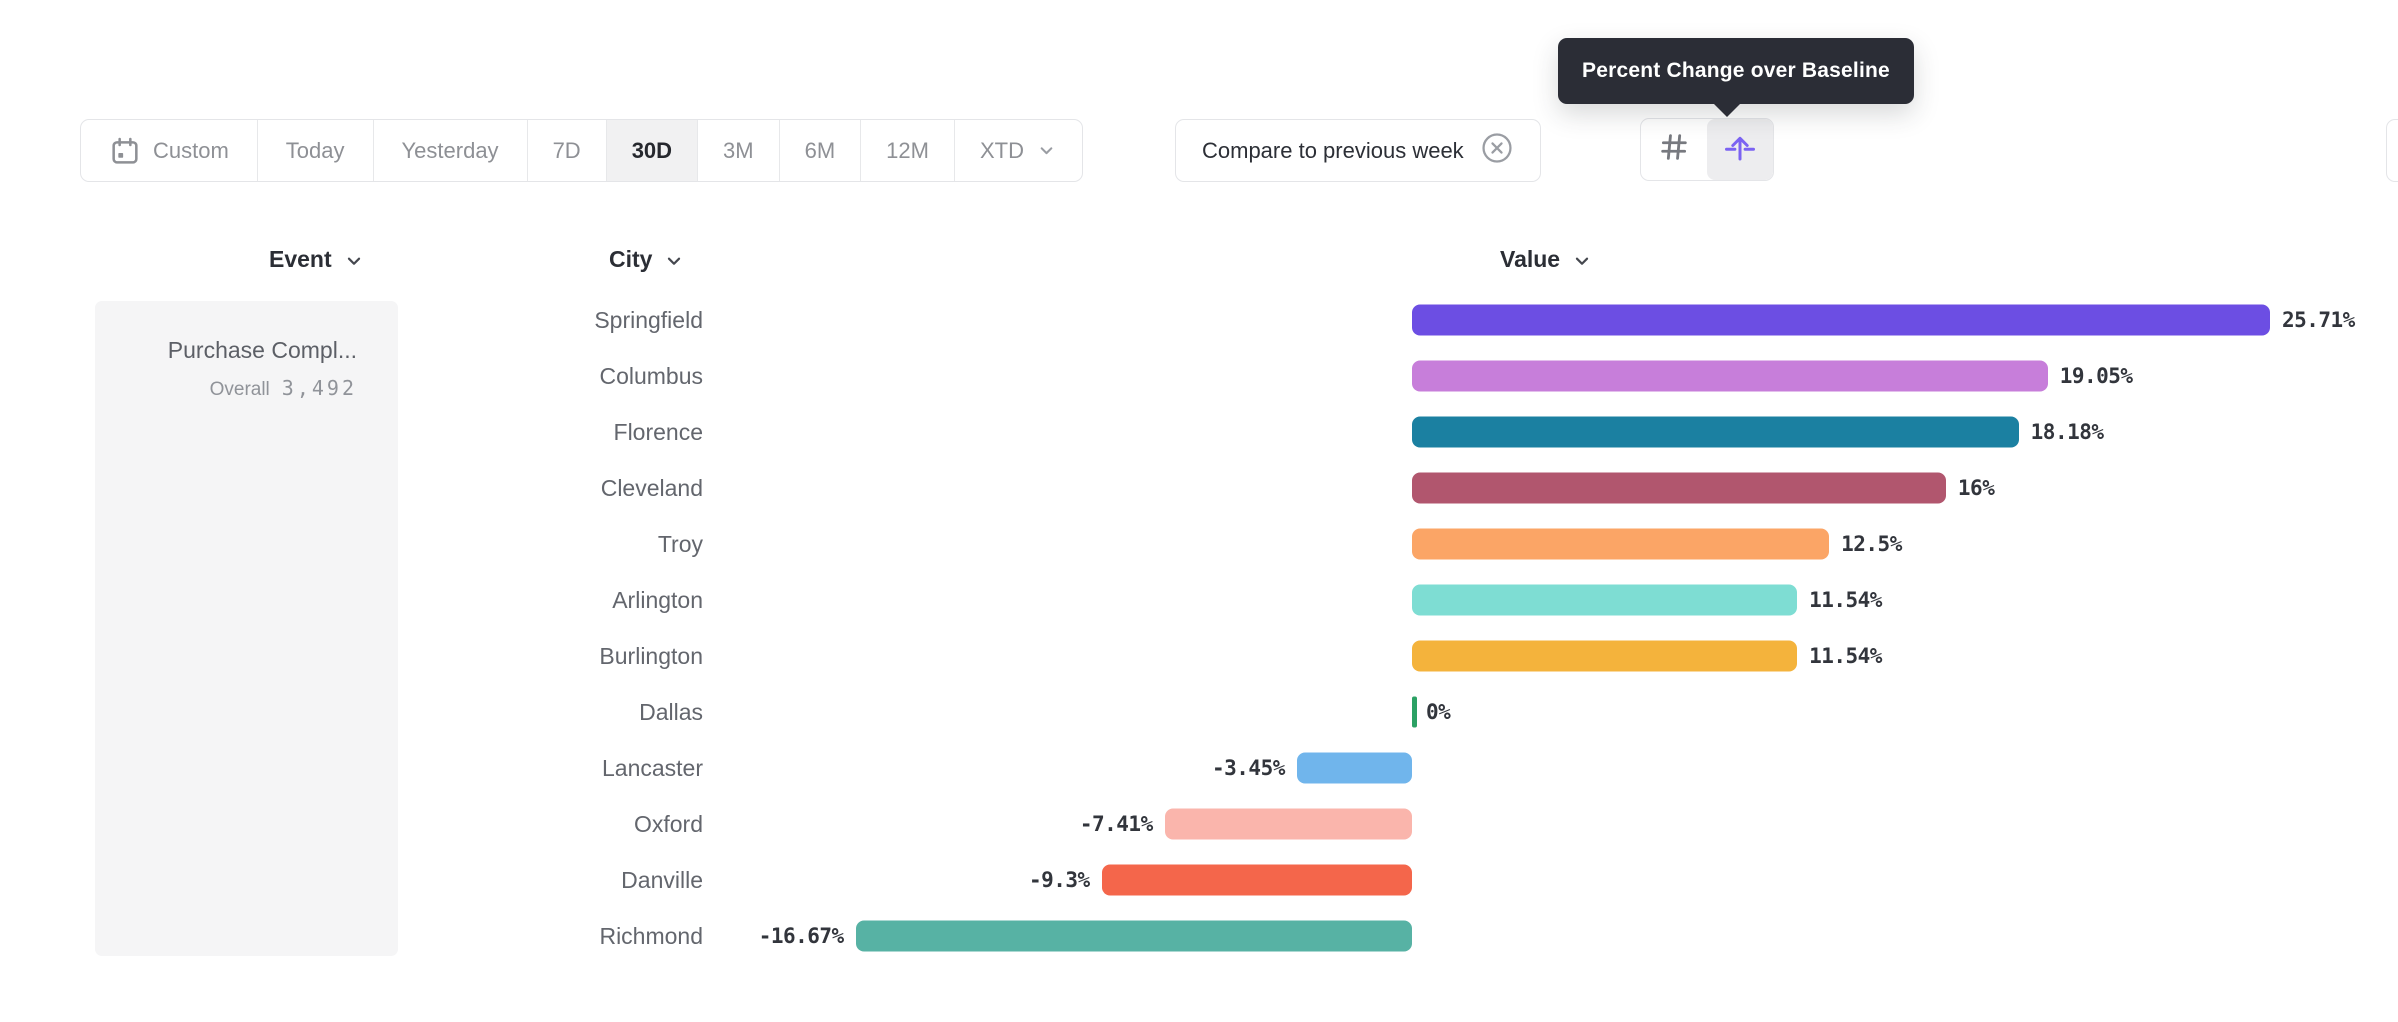 This screenshot has height=1022, width=2398. What do you see at coordinates (1845, 656) in the screenshot?
I see `value-label: 11.54%` at bounding box center [1845, 656].